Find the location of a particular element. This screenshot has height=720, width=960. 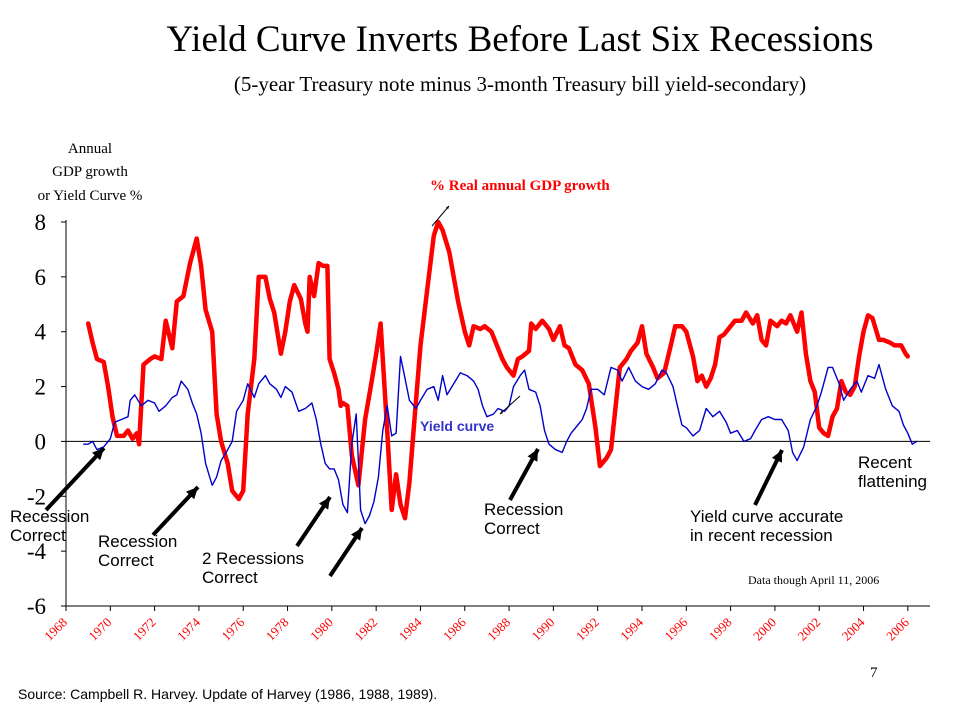

arrow-recession-3a-head is located at coordinates (324, 503).